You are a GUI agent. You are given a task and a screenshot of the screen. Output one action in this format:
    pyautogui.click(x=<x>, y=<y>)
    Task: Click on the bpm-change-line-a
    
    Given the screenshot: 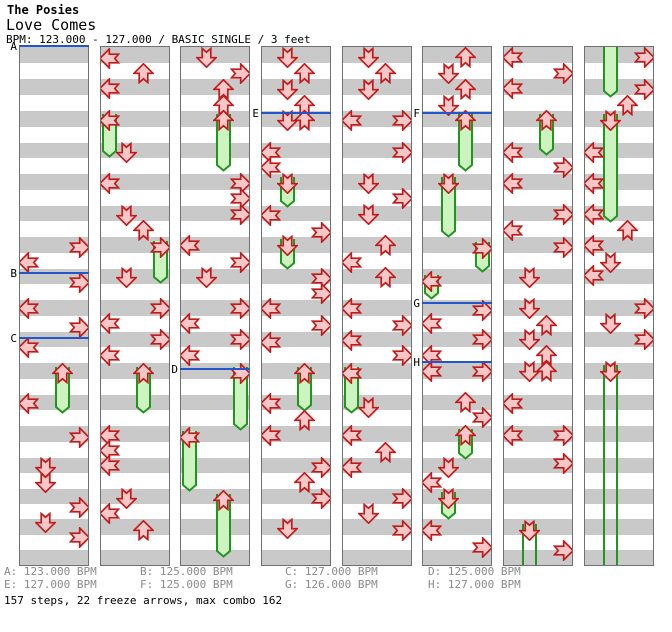 What is the action you would take?
    pyautogui.click(x=54, y=46)
    